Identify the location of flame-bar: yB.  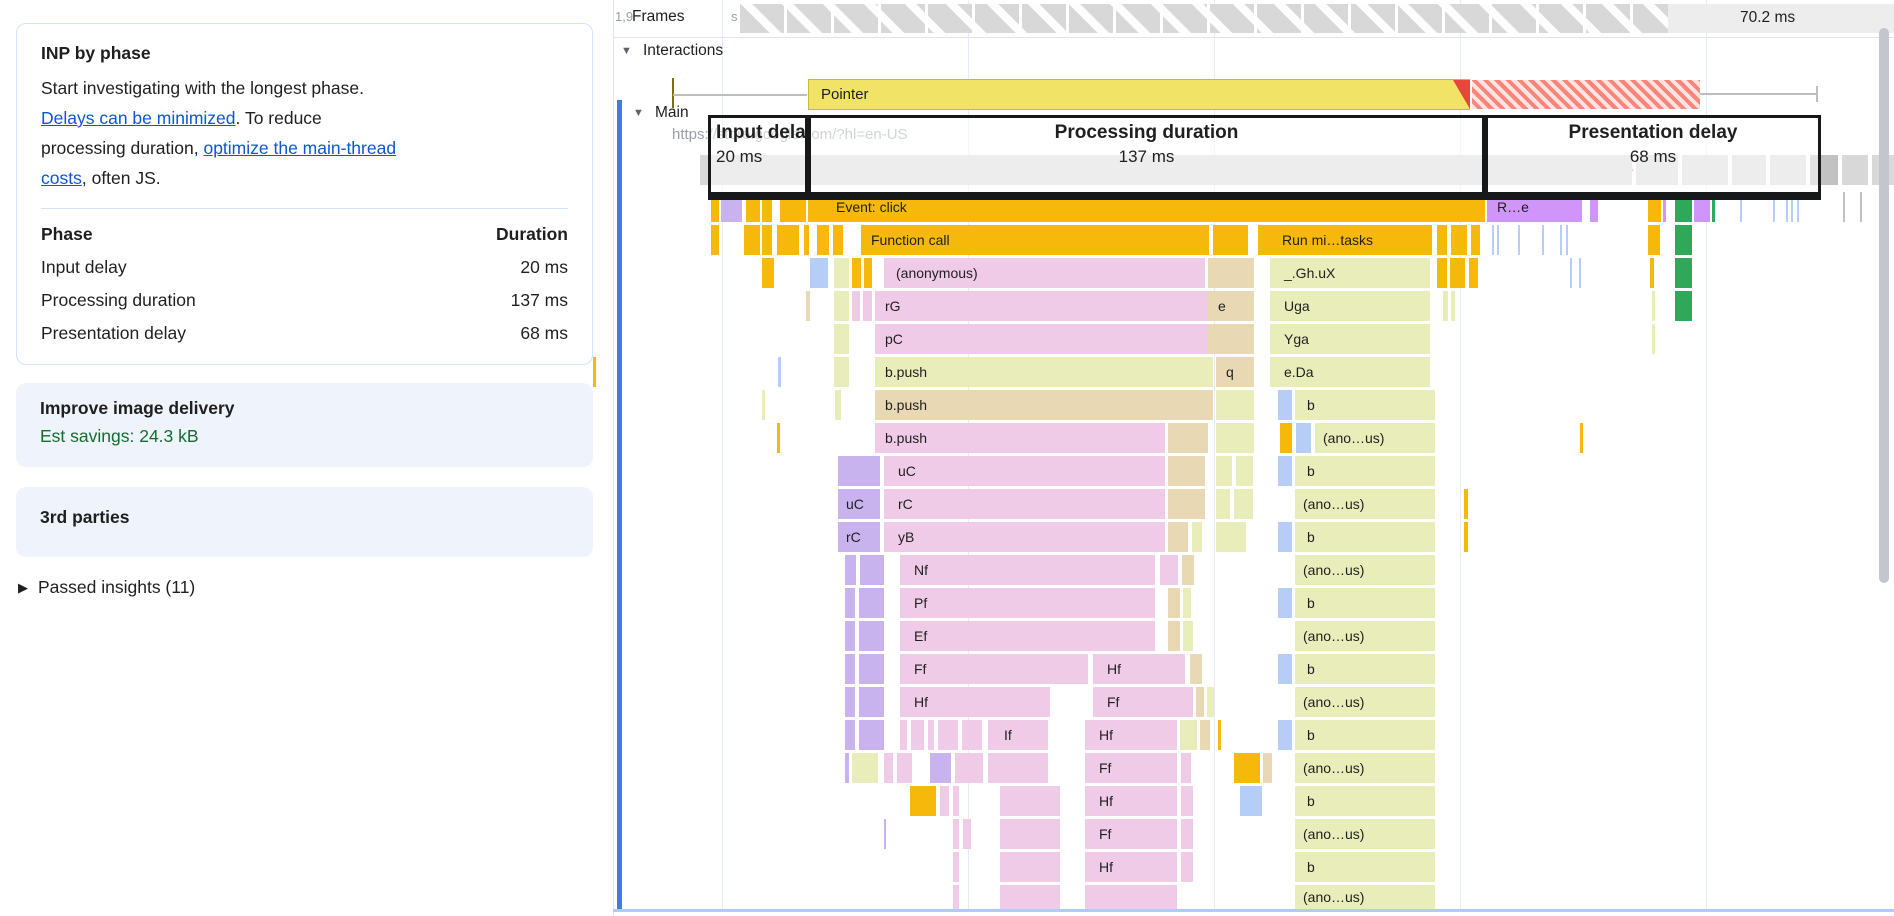
(1024, 537).